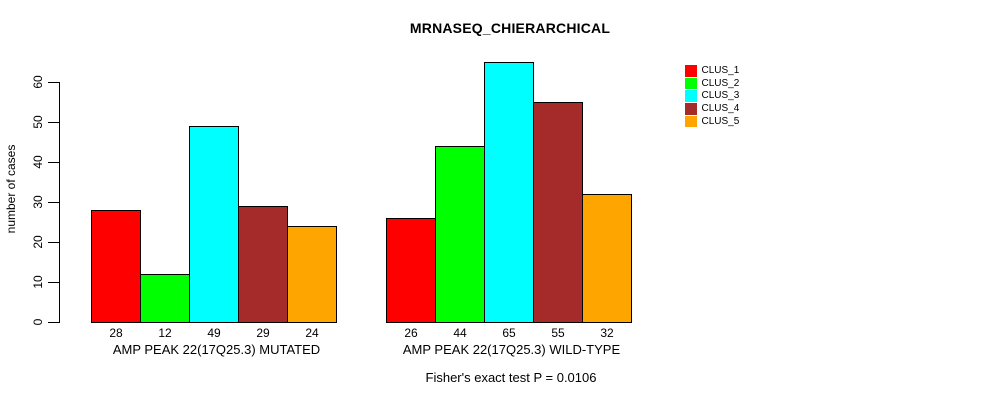 The image size is (990, 400). Describe the element at coordinates (558, 333) in the screenshot. I see `bar-value-label: 55` at that location.